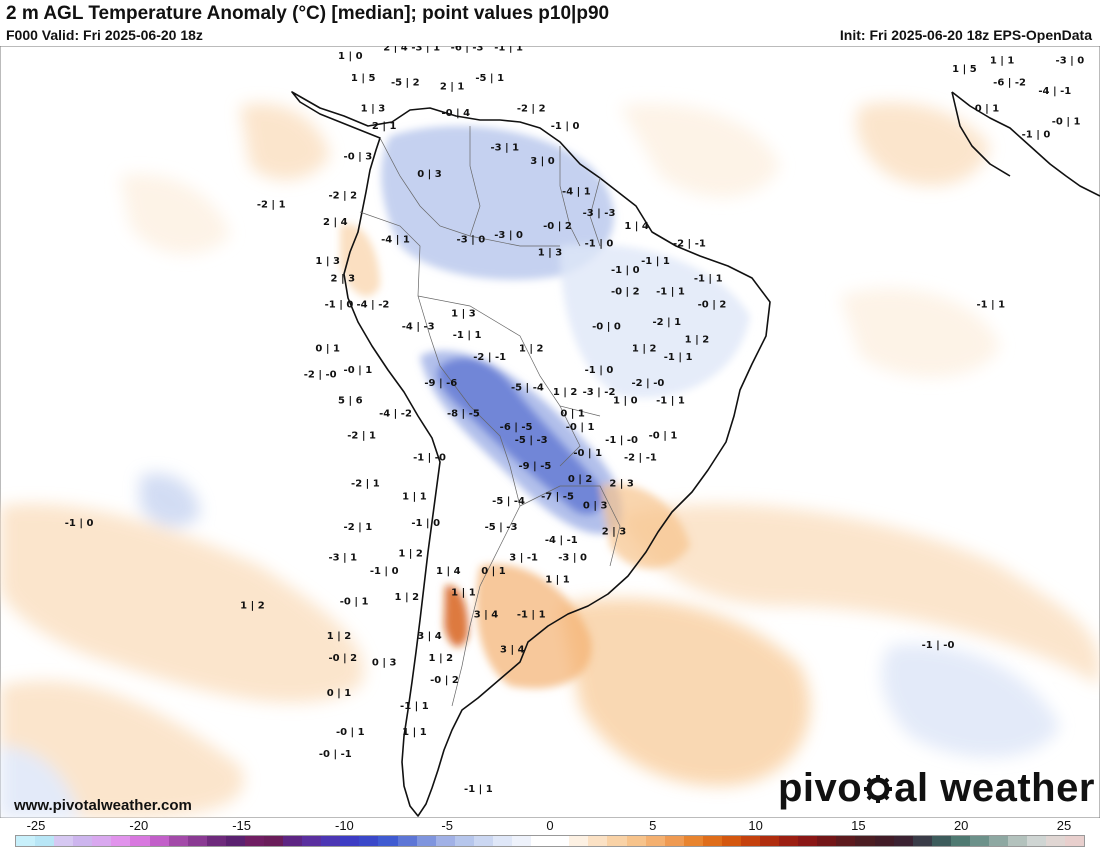 This screenshot has height=850, width=1100. I want to click on point-value-label: -4 | 1, so click(576, 191).